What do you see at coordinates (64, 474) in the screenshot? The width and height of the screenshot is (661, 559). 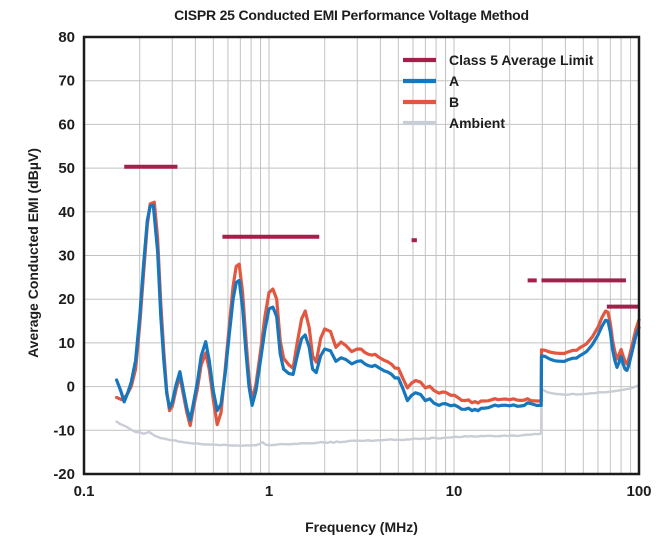 I see `y-tick-label: -20` at bounding box center [64, 474].